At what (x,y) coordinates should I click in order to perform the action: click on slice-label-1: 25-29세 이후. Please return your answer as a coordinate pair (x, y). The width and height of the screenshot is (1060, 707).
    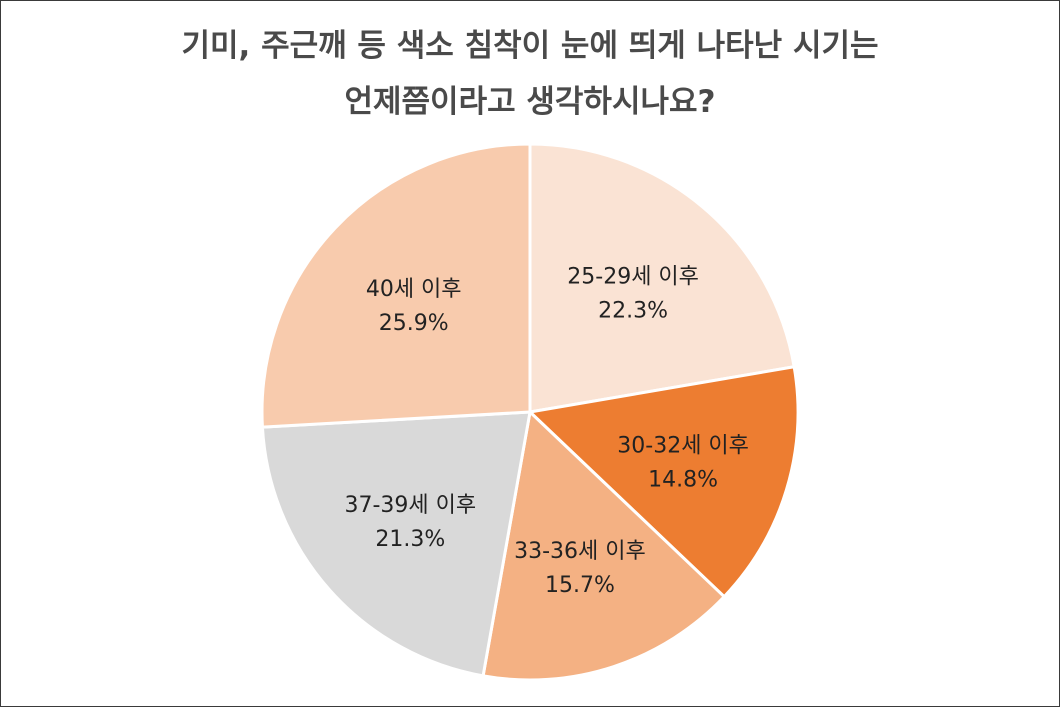
    Looking at the image, I should click on (633, 277).